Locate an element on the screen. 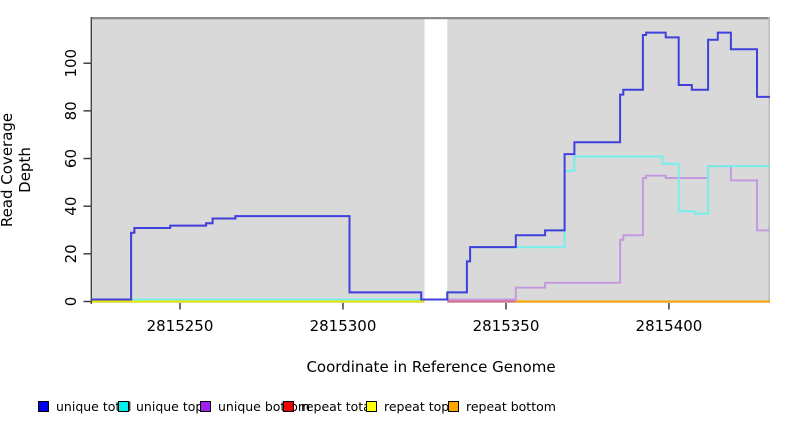  legend-item-repeat-top: repeat top is located at coordinates (407, 406).